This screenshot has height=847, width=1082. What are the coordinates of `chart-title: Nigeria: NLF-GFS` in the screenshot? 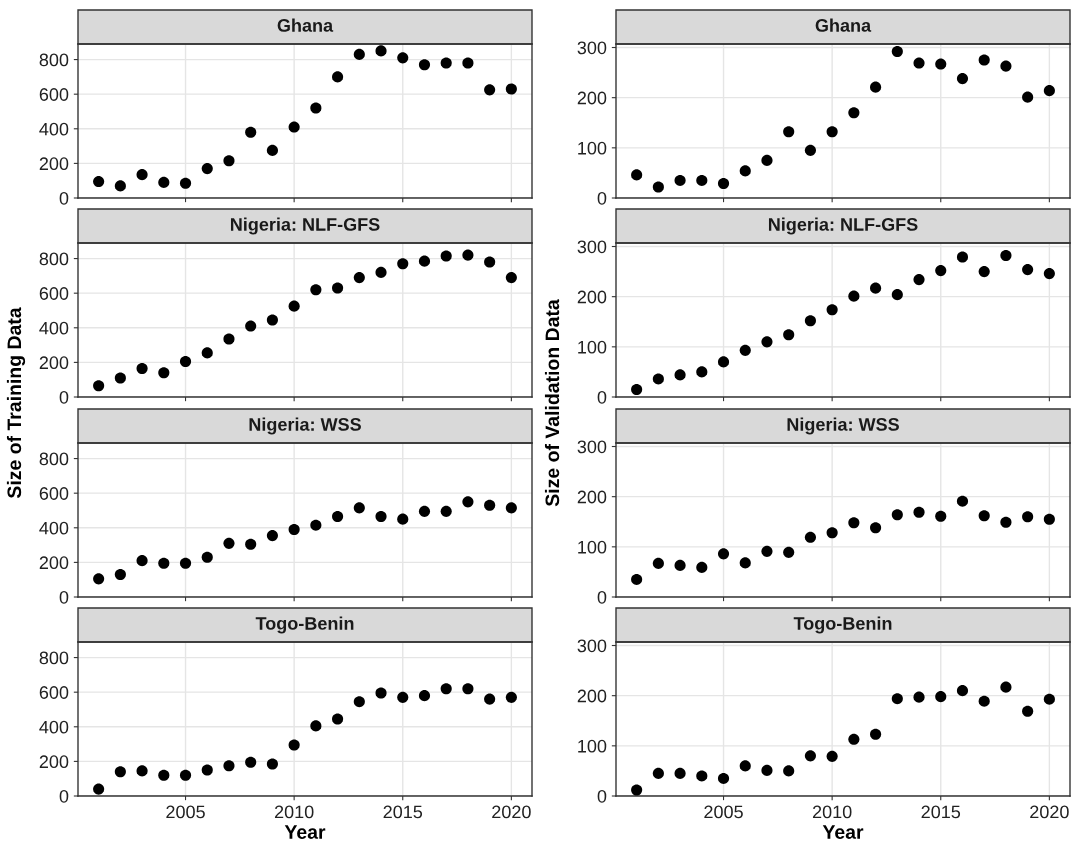 It's located at (843, 226).